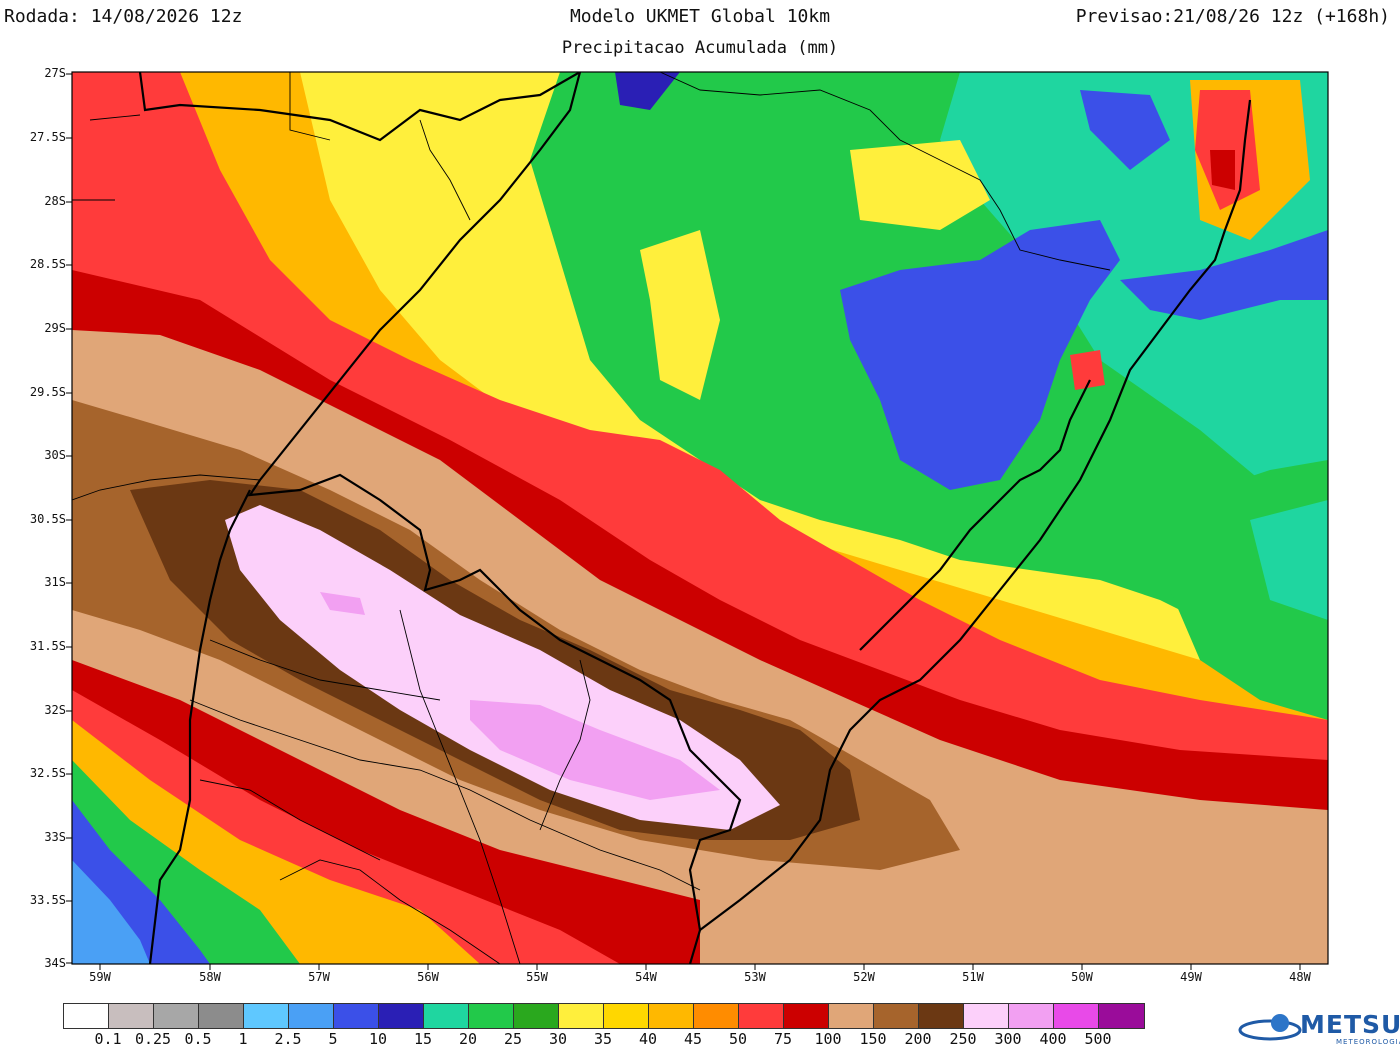  I want to click on legend-label: 0.5, so click(198, 1039).